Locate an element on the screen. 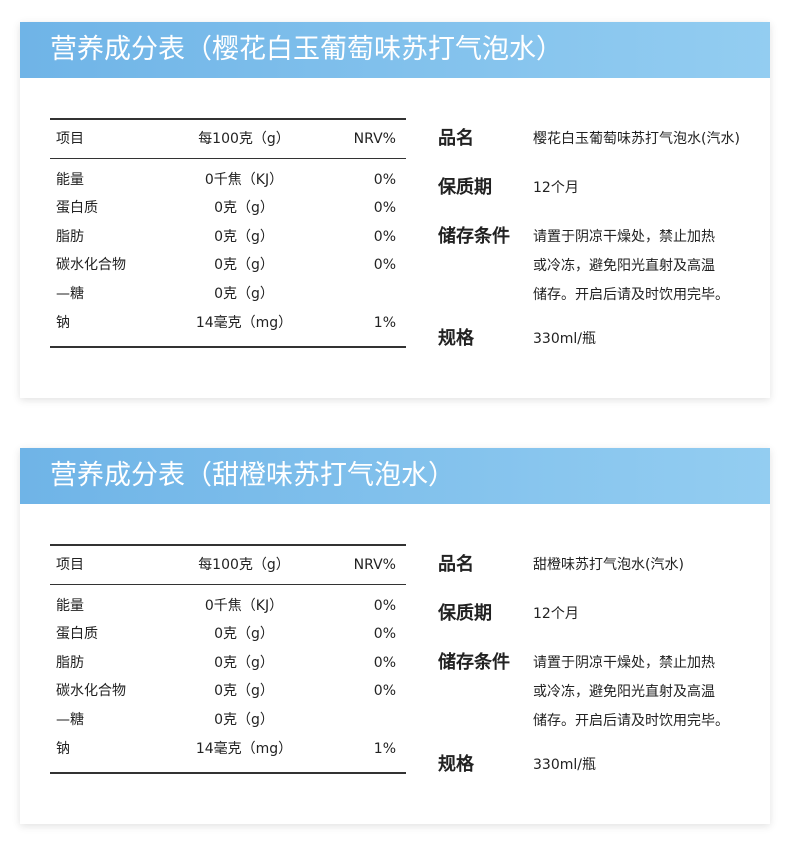  card-title: 营养成分表（樱花白玉葡萄味苏打气泡水） is located at coordinates (306, 49).